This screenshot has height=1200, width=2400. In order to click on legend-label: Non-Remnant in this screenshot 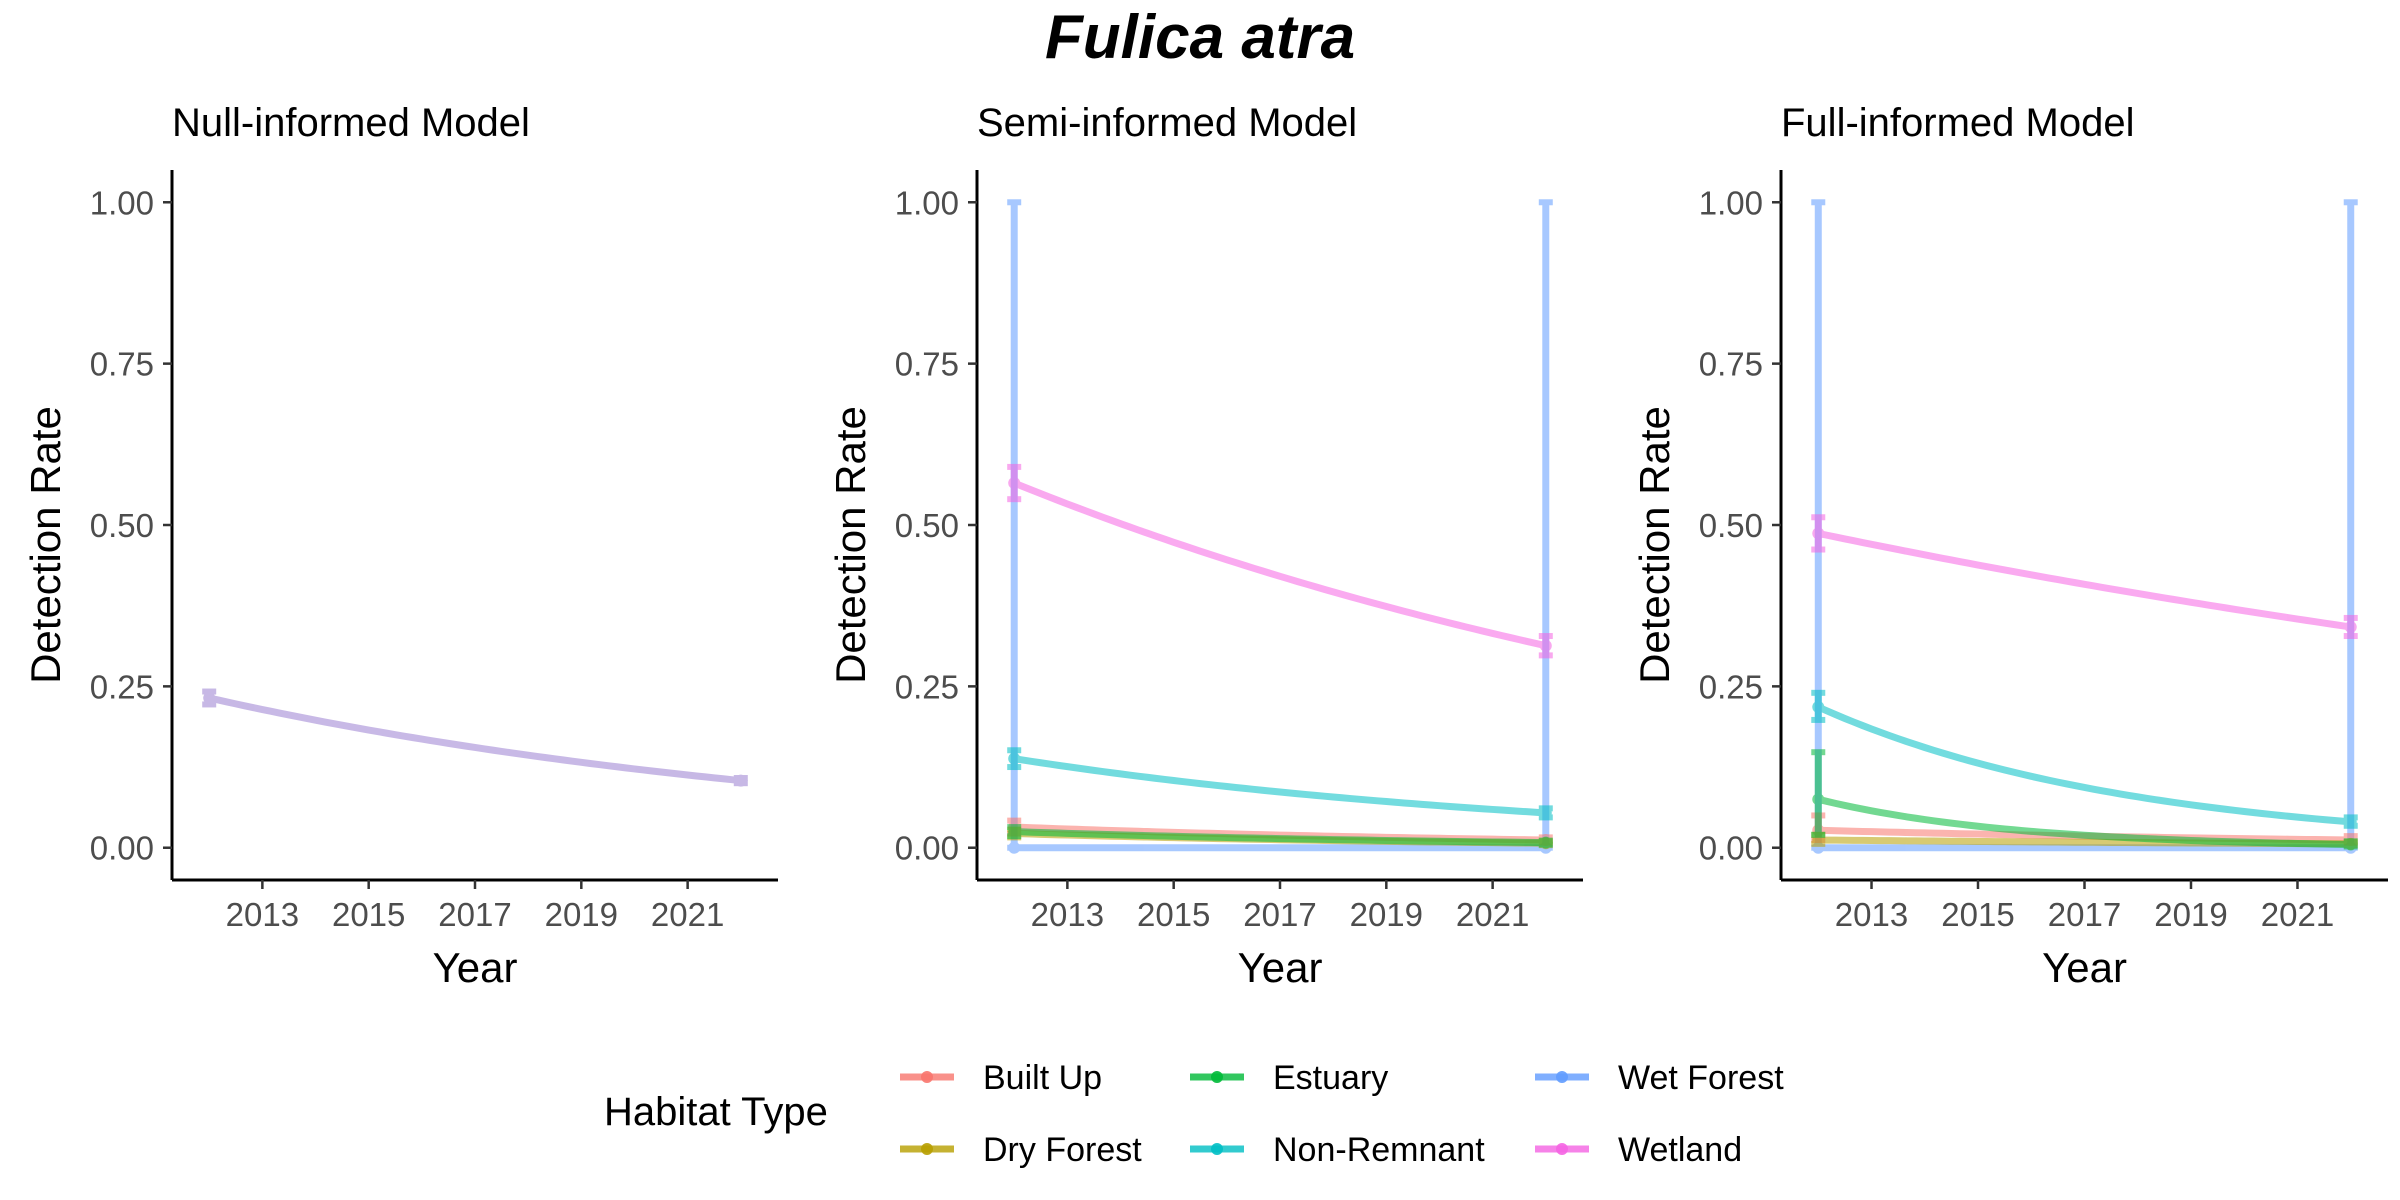, I will do `click(1379, 1150)`.